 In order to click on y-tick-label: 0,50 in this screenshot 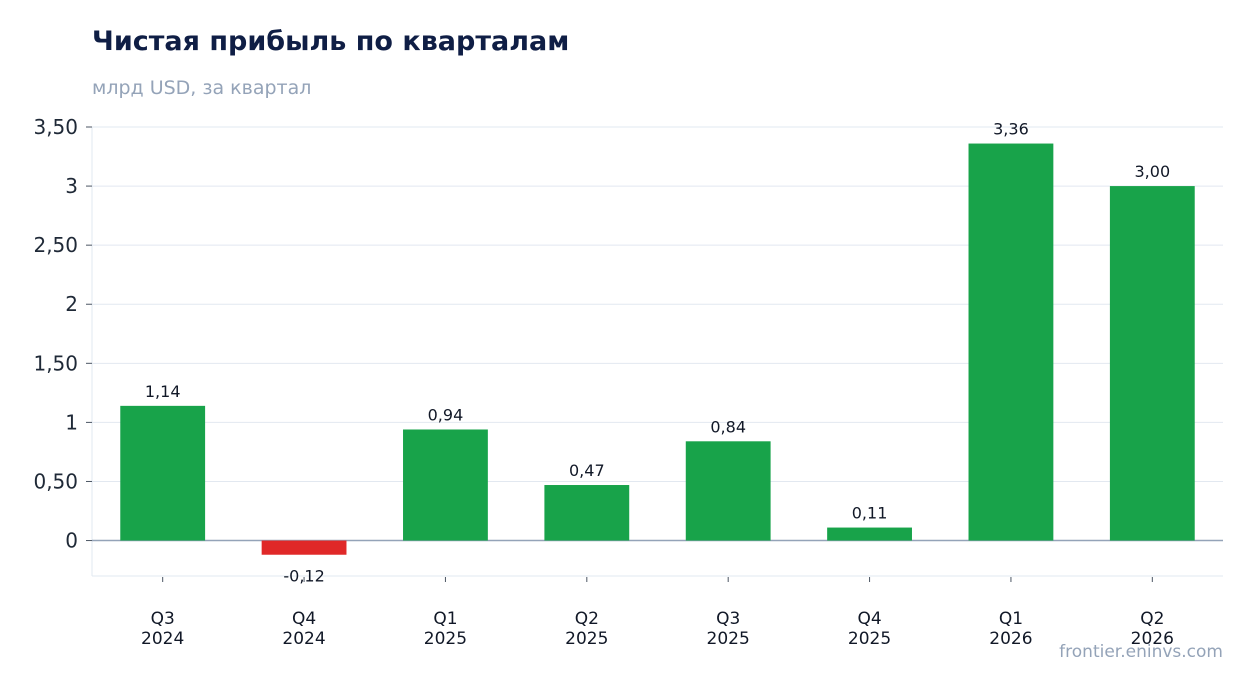, I will do `click(55, 481)`.